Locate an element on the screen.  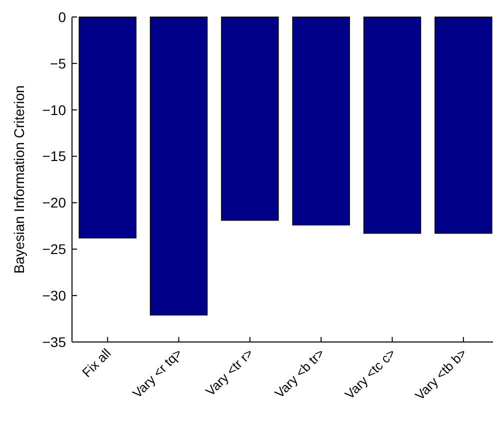
y-tick-label: −30 is located at coordinates (54, 295).